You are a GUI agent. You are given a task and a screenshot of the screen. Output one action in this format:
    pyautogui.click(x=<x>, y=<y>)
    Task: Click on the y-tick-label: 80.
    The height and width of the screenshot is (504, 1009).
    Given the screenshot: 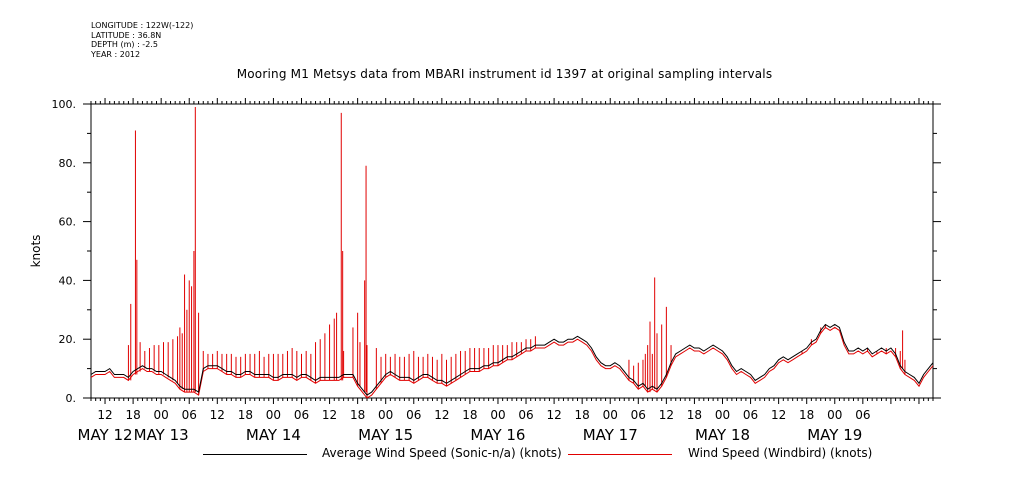 What is the action you would take?
    pyautogui.click(x=68, y=163)
    